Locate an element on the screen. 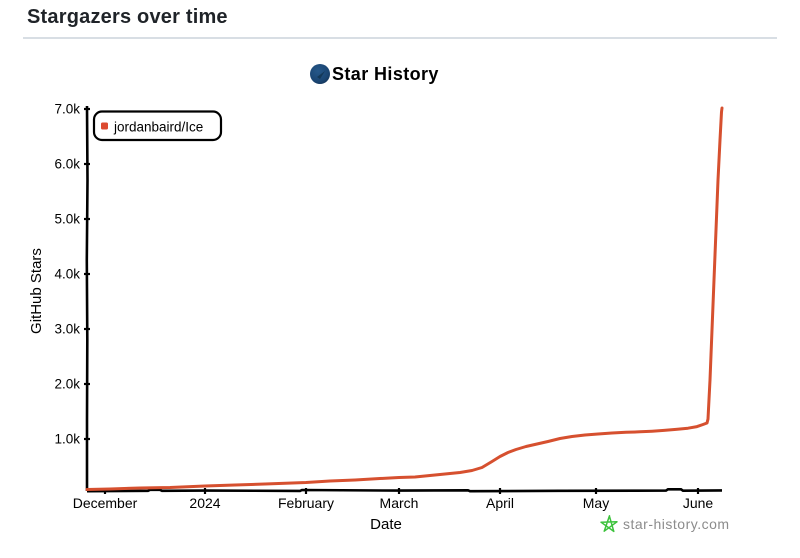  svg-text: May is located at coordinates (596, 503).